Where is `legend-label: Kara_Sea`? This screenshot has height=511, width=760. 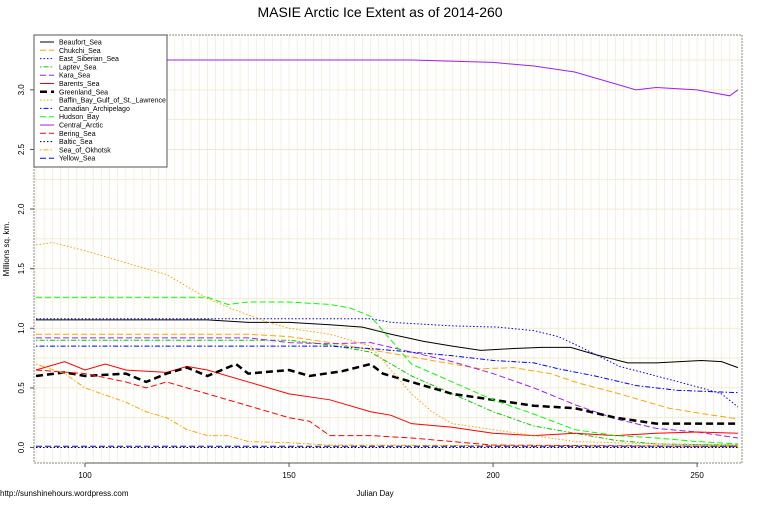
legend-label: Kara_Sea is located at coordinates (74, 76).